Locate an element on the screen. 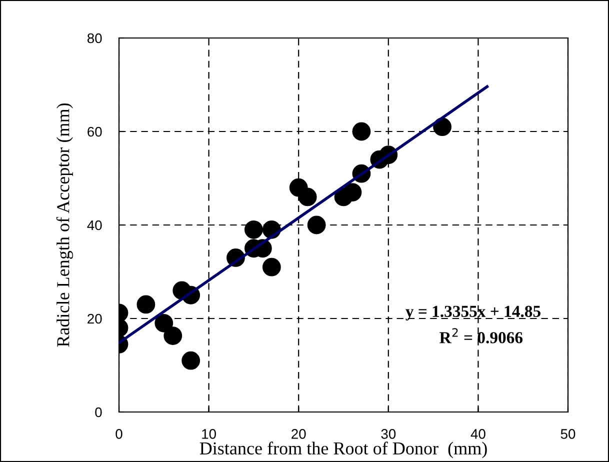 The image size is (609, 462). x-tick-label: 40 is located at coordinates (478, 434).